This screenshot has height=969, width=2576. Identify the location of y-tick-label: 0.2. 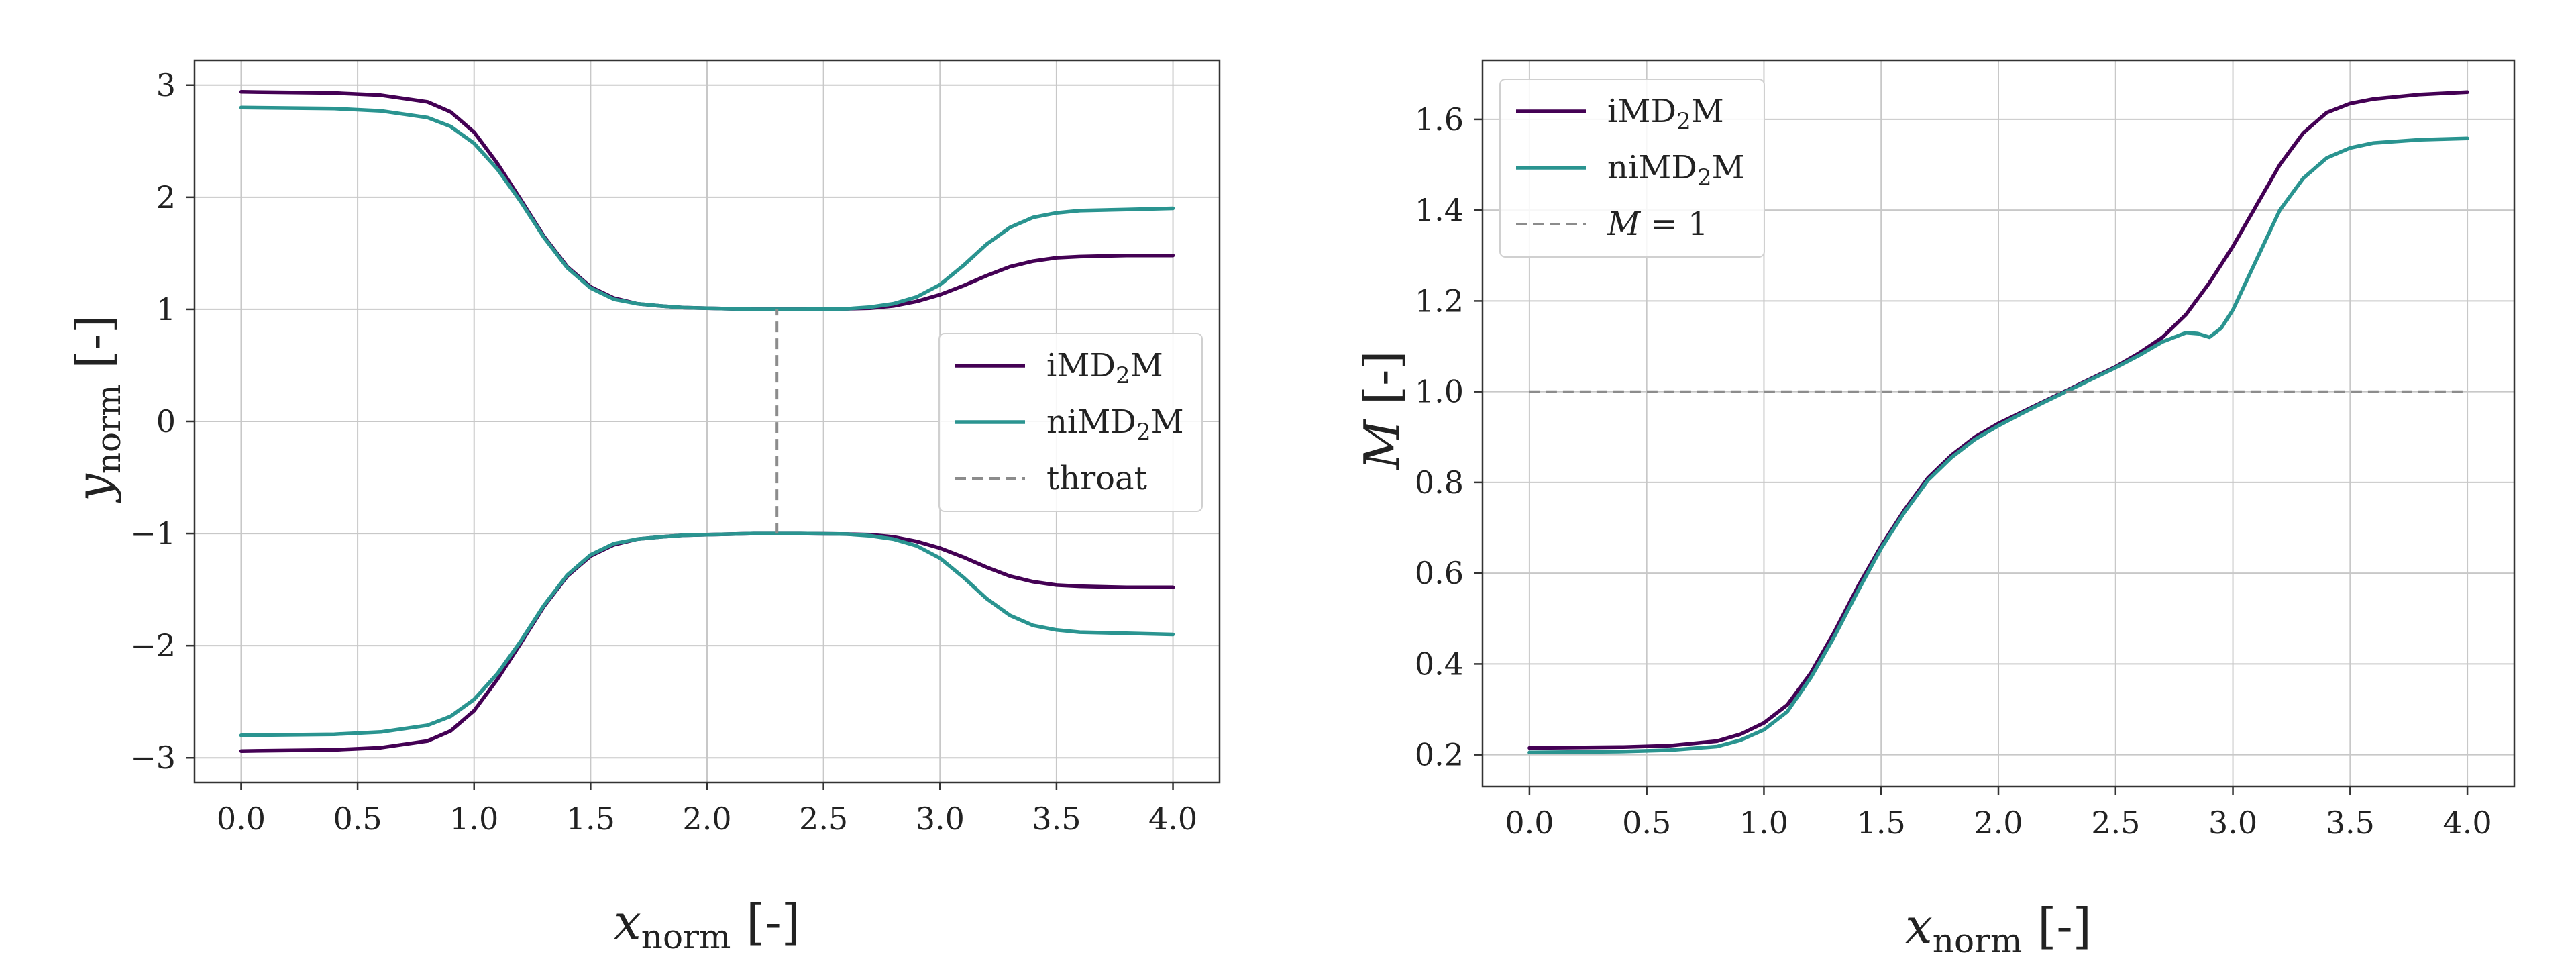
(1439, 755).